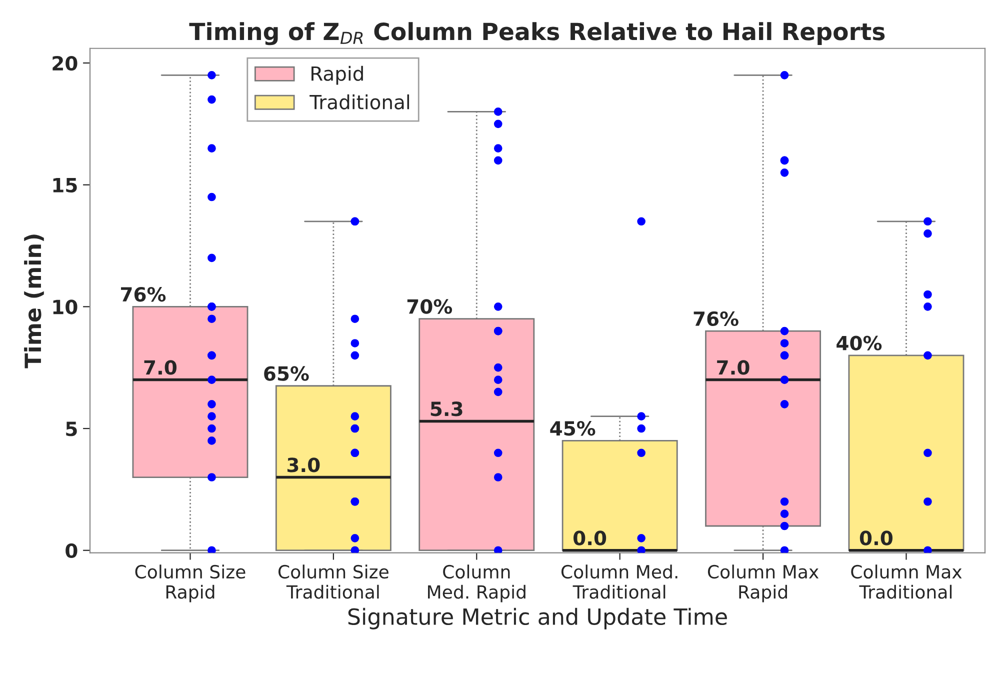 This screenshot has width=1000, height=691. What do you see at coordinates (906, 581) in the screenshot?
I see `x-tick-label: Column Max Traditional` at bounding box center [906, 581].